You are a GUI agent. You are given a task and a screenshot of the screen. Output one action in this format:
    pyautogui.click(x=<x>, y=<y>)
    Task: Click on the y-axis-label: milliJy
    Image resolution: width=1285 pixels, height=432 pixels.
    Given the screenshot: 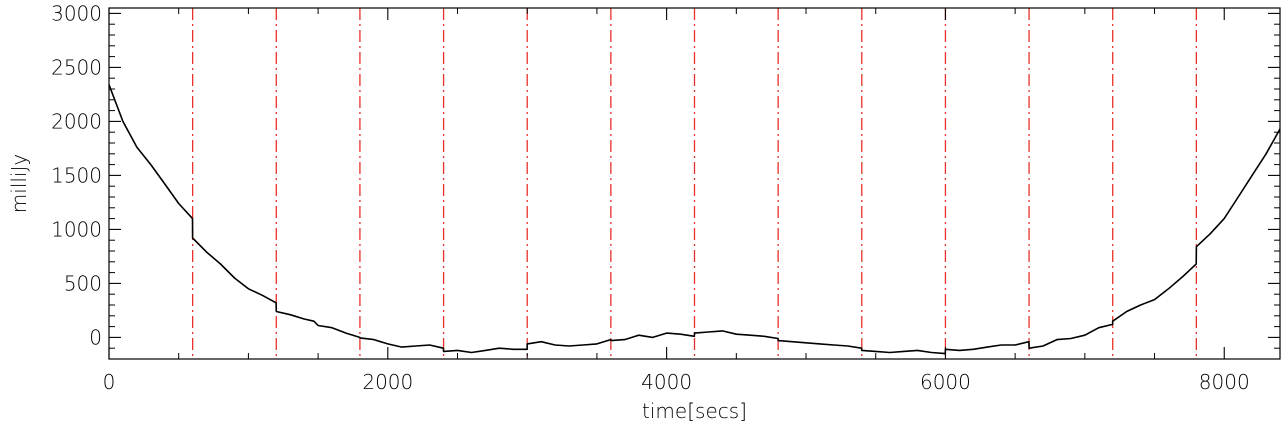 What is the action you would take?
    pyautogui.click(x=19, y=183)
    